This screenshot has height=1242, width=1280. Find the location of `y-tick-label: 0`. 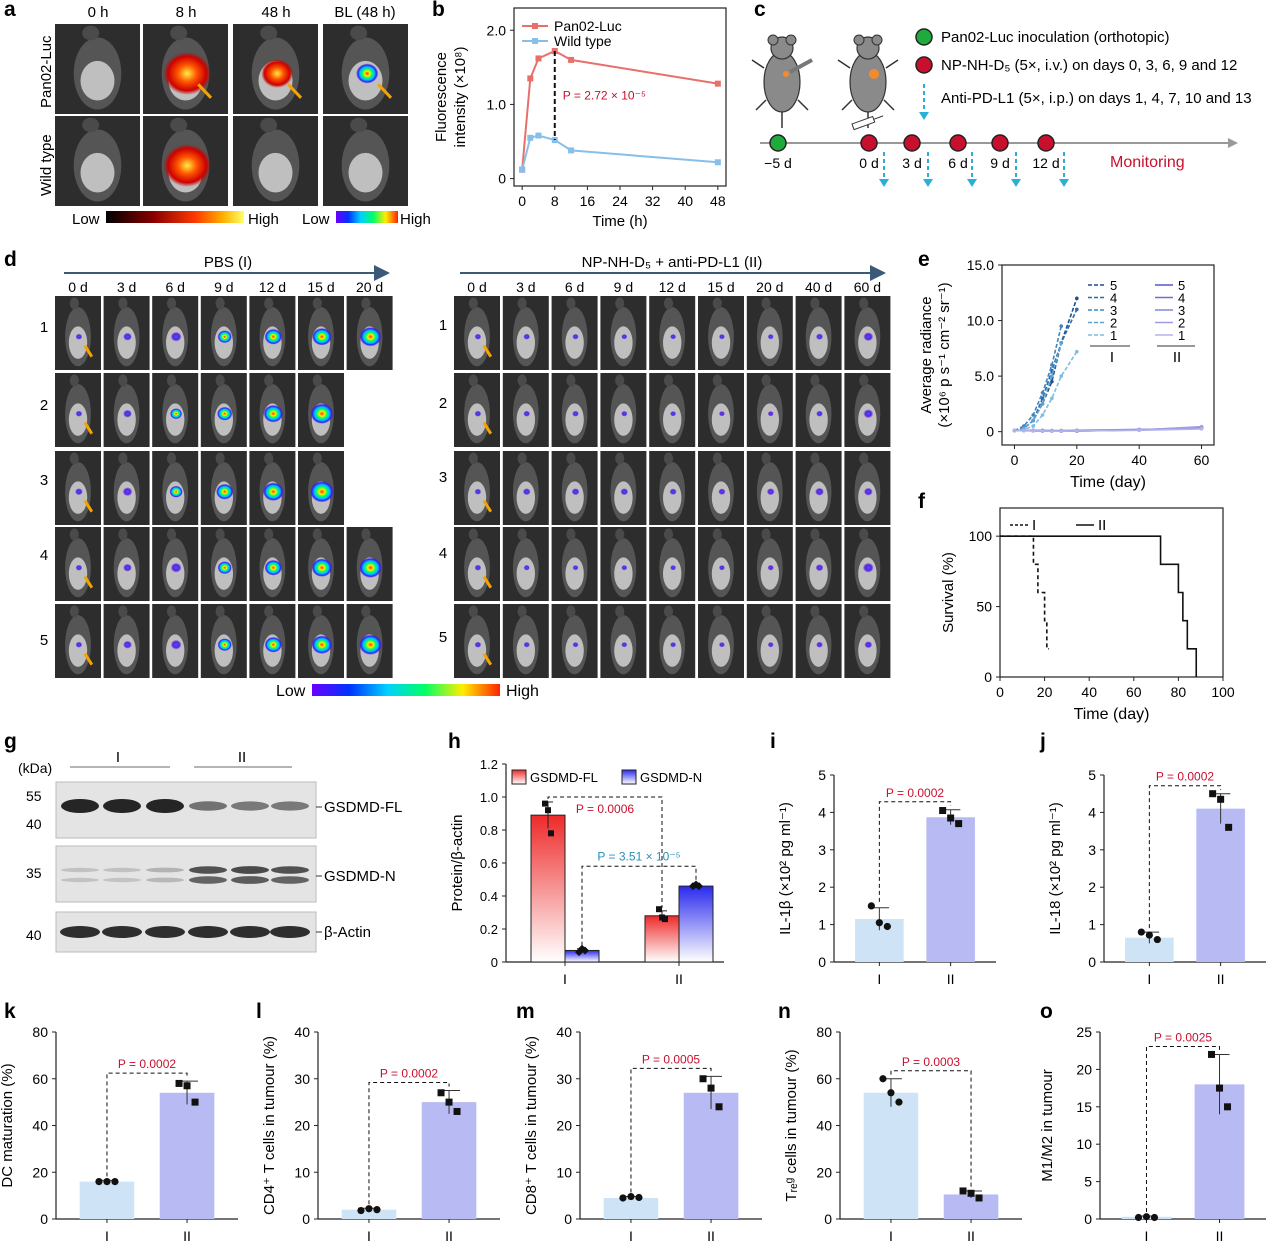

y-tick-label: 0 is located at coordinates (1092, 962).